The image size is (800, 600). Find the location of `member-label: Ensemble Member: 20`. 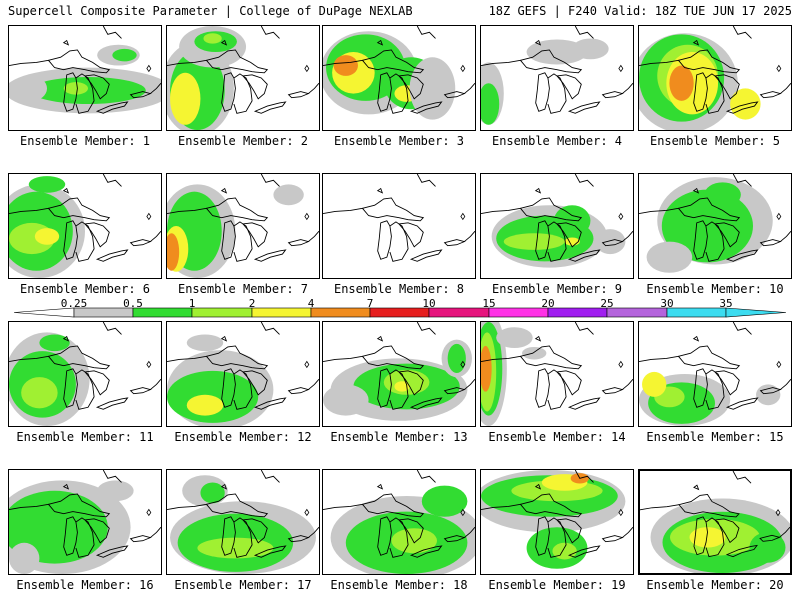

member-label: Ensemble Member: 20 is located at coordinates (715, 585).